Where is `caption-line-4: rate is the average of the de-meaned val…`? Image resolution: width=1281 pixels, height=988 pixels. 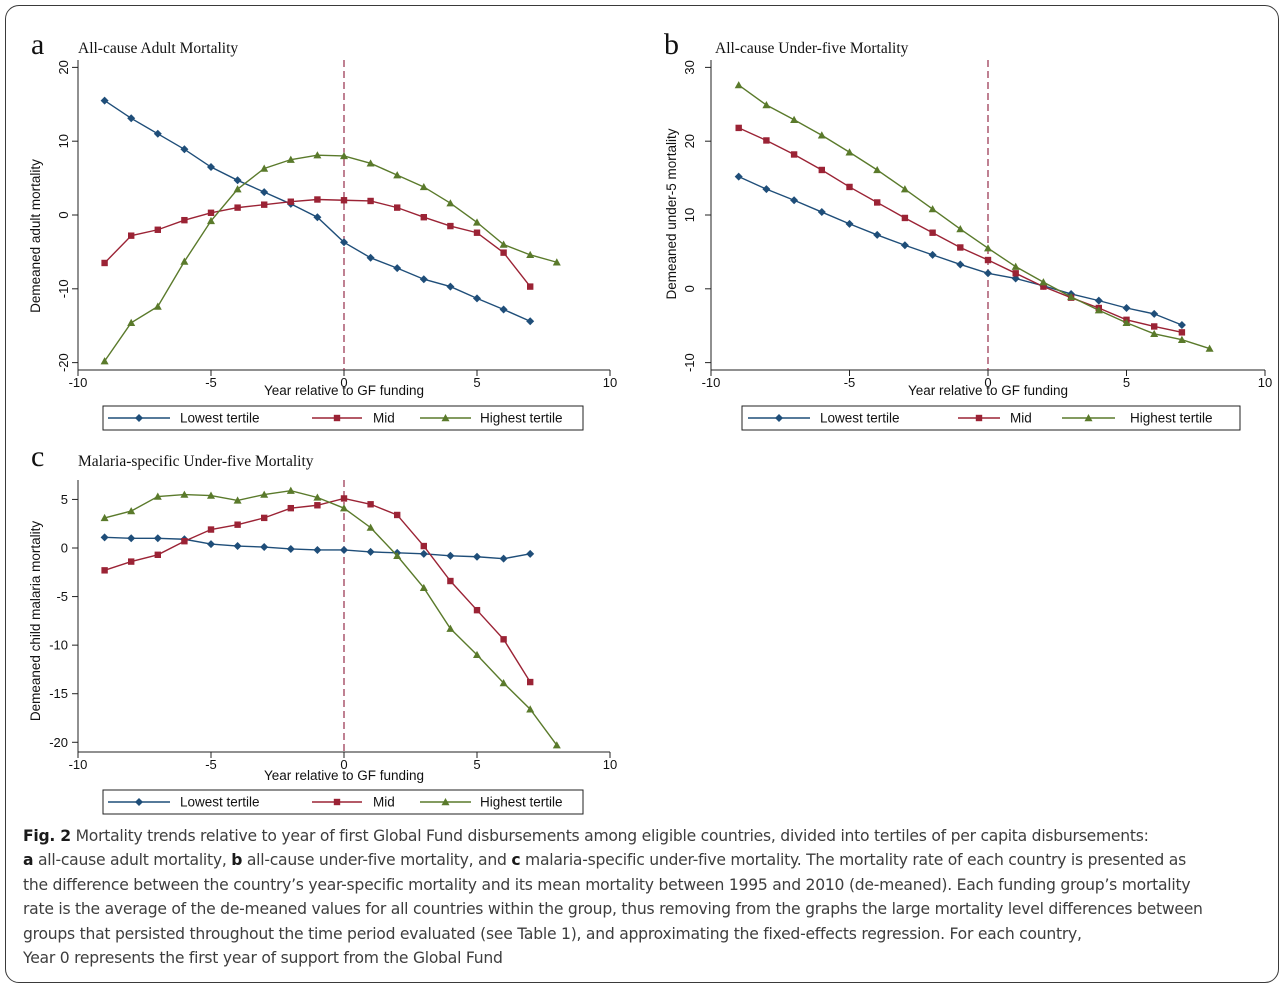
caption-line-4: rate is the average of the de-meaned val… is located at coordinates (613, 909).